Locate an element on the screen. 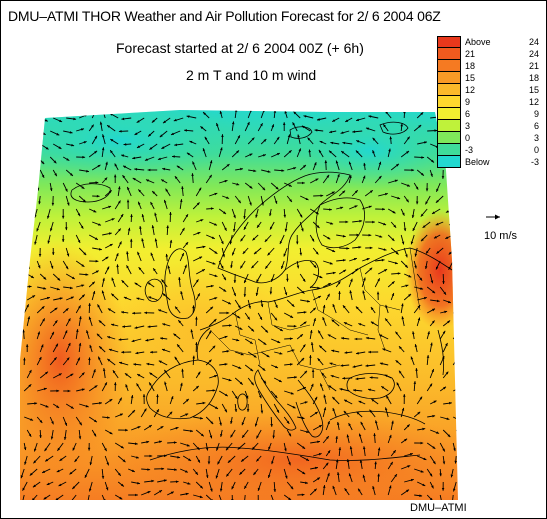 The width and height of the screenshot is (547, 519). legend-row: Above 24 is located at coordinates (489, 42).